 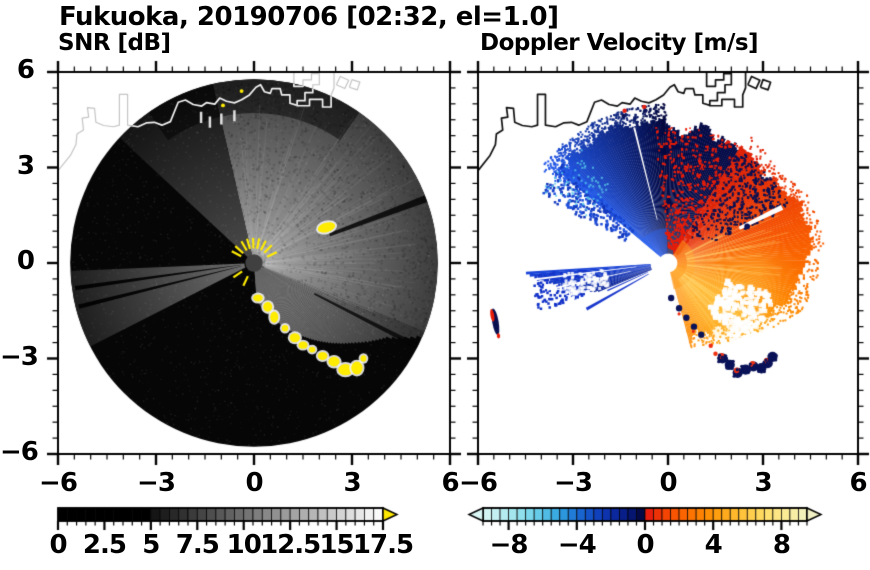 What do you see at coordinates (25, 261) in the screenshot?
I see `y-axis-tick-label: 0` at bounding box center [25, 261].